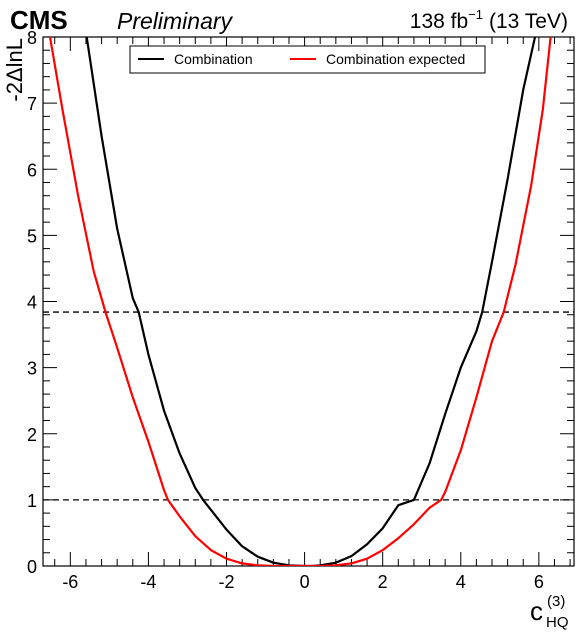 The image size is (580, 635). I want to click on lumi-energy-label: 138 fb−1 (13 TeV), so click(489, 20).